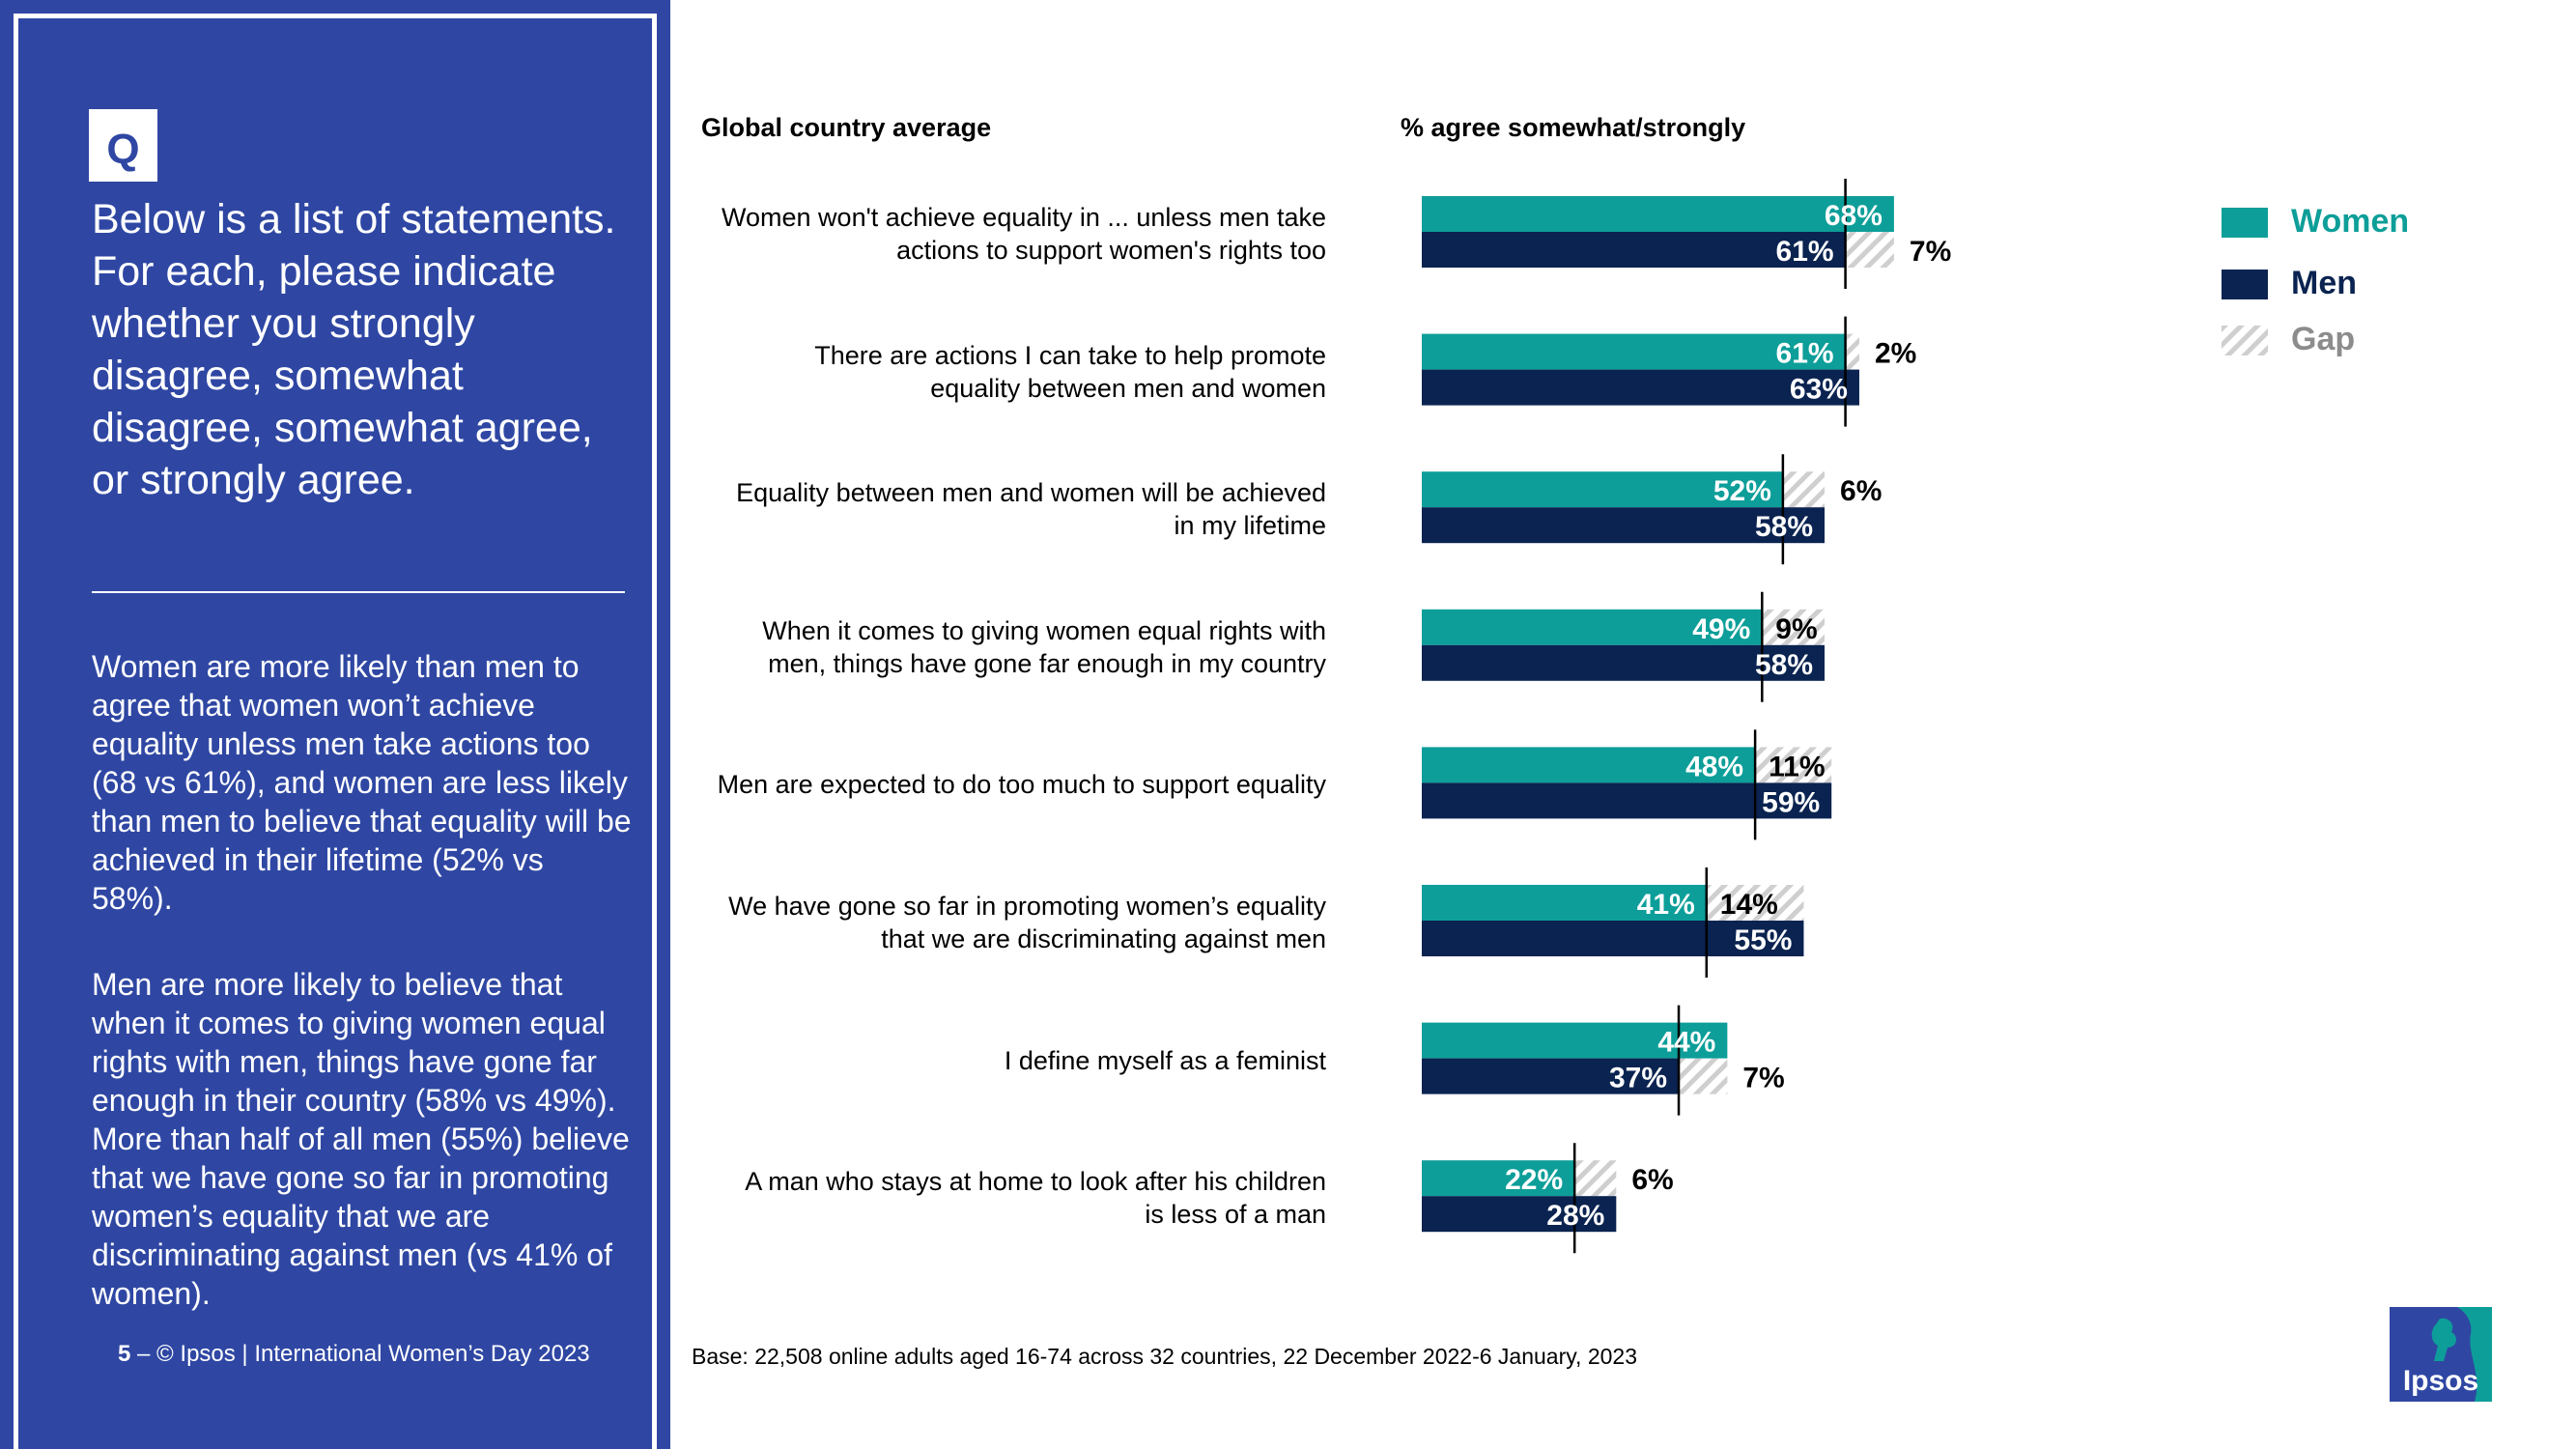 The height and width of the screenshot is (1449, 2576). Describe the element at coordinates (846, 127) in the screenshot. I see `chart-left-header: Global country average` at that location.